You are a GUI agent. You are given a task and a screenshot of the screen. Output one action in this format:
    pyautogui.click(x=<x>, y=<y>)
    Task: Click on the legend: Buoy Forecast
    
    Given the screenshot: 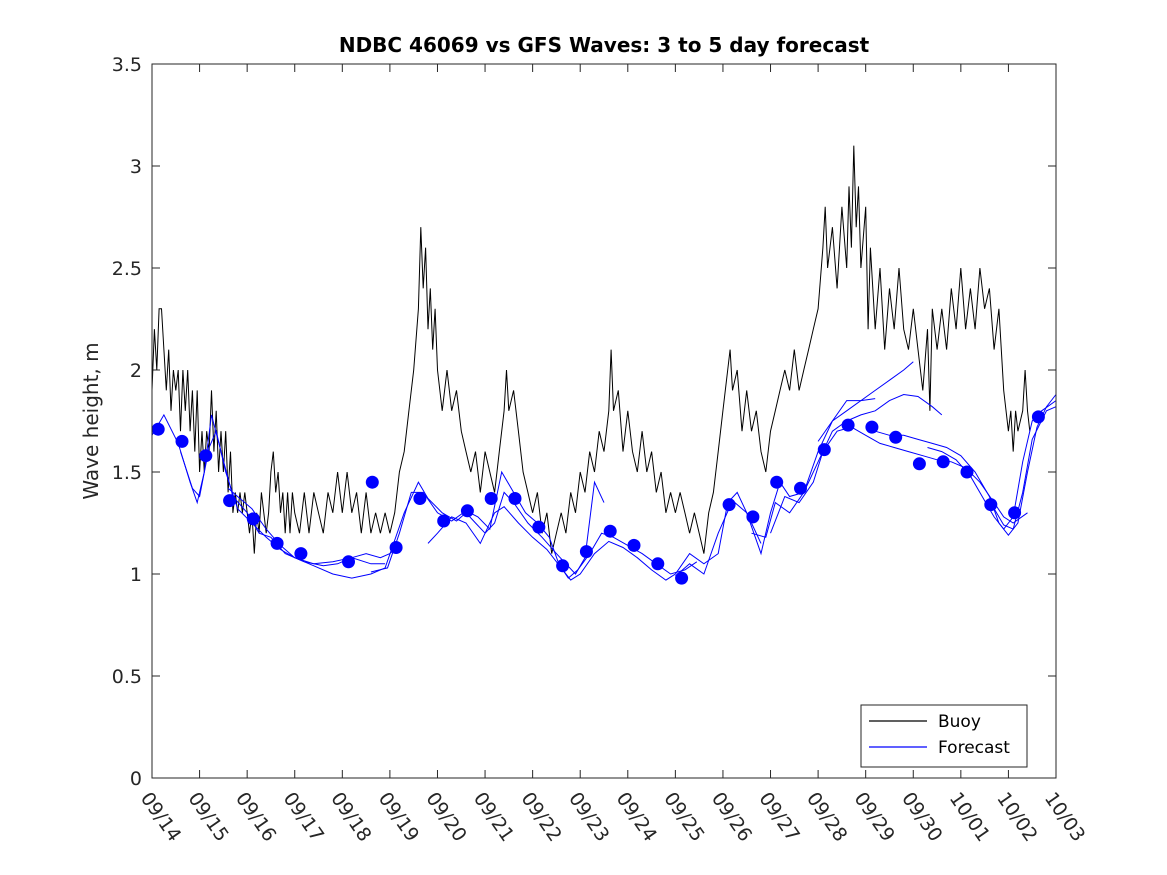 What is the action you would take?
    pyautogui.click(x=944, y=736)
    